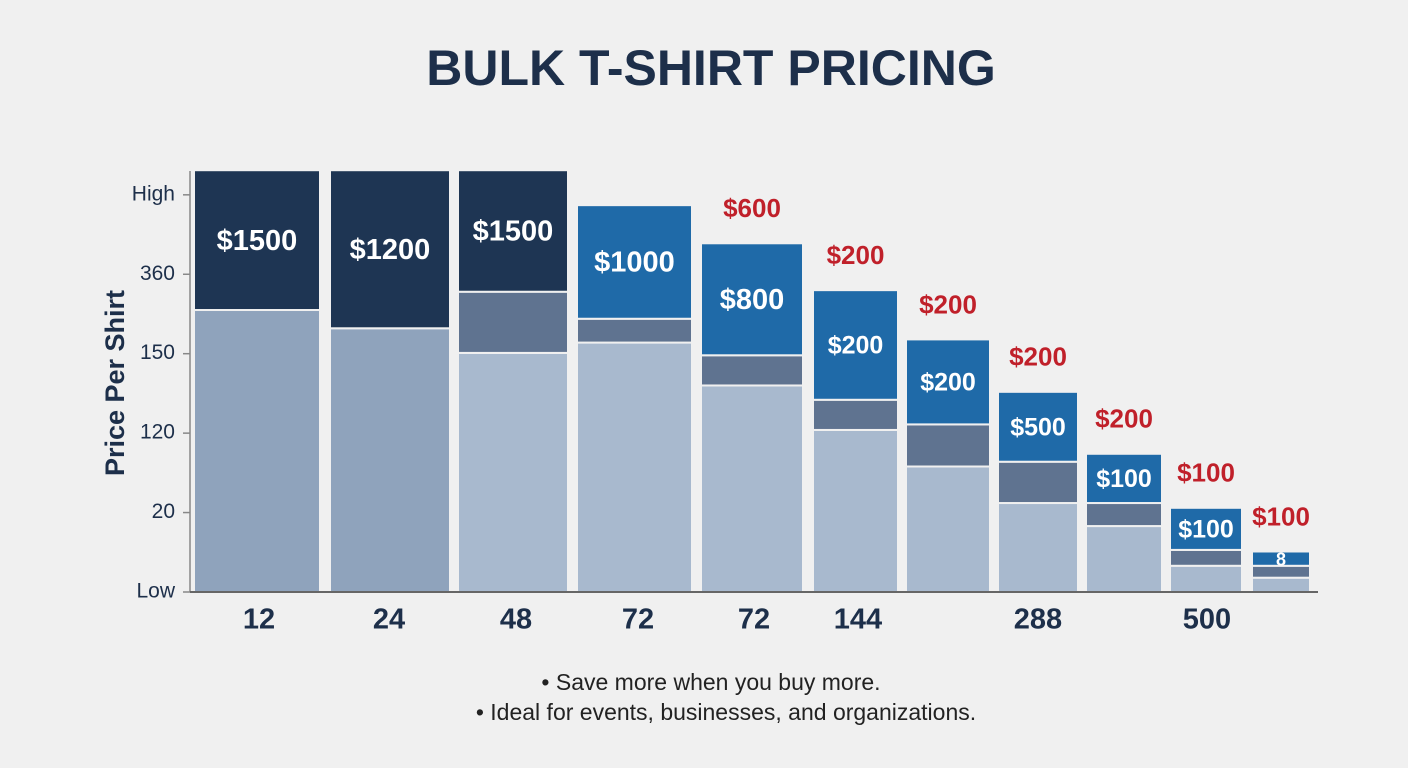 The width and height of the screenshot is (1408, 768). Describe the element at coordinates (752, 208) in the screenshot. I see `callout-label: $600` at that location.